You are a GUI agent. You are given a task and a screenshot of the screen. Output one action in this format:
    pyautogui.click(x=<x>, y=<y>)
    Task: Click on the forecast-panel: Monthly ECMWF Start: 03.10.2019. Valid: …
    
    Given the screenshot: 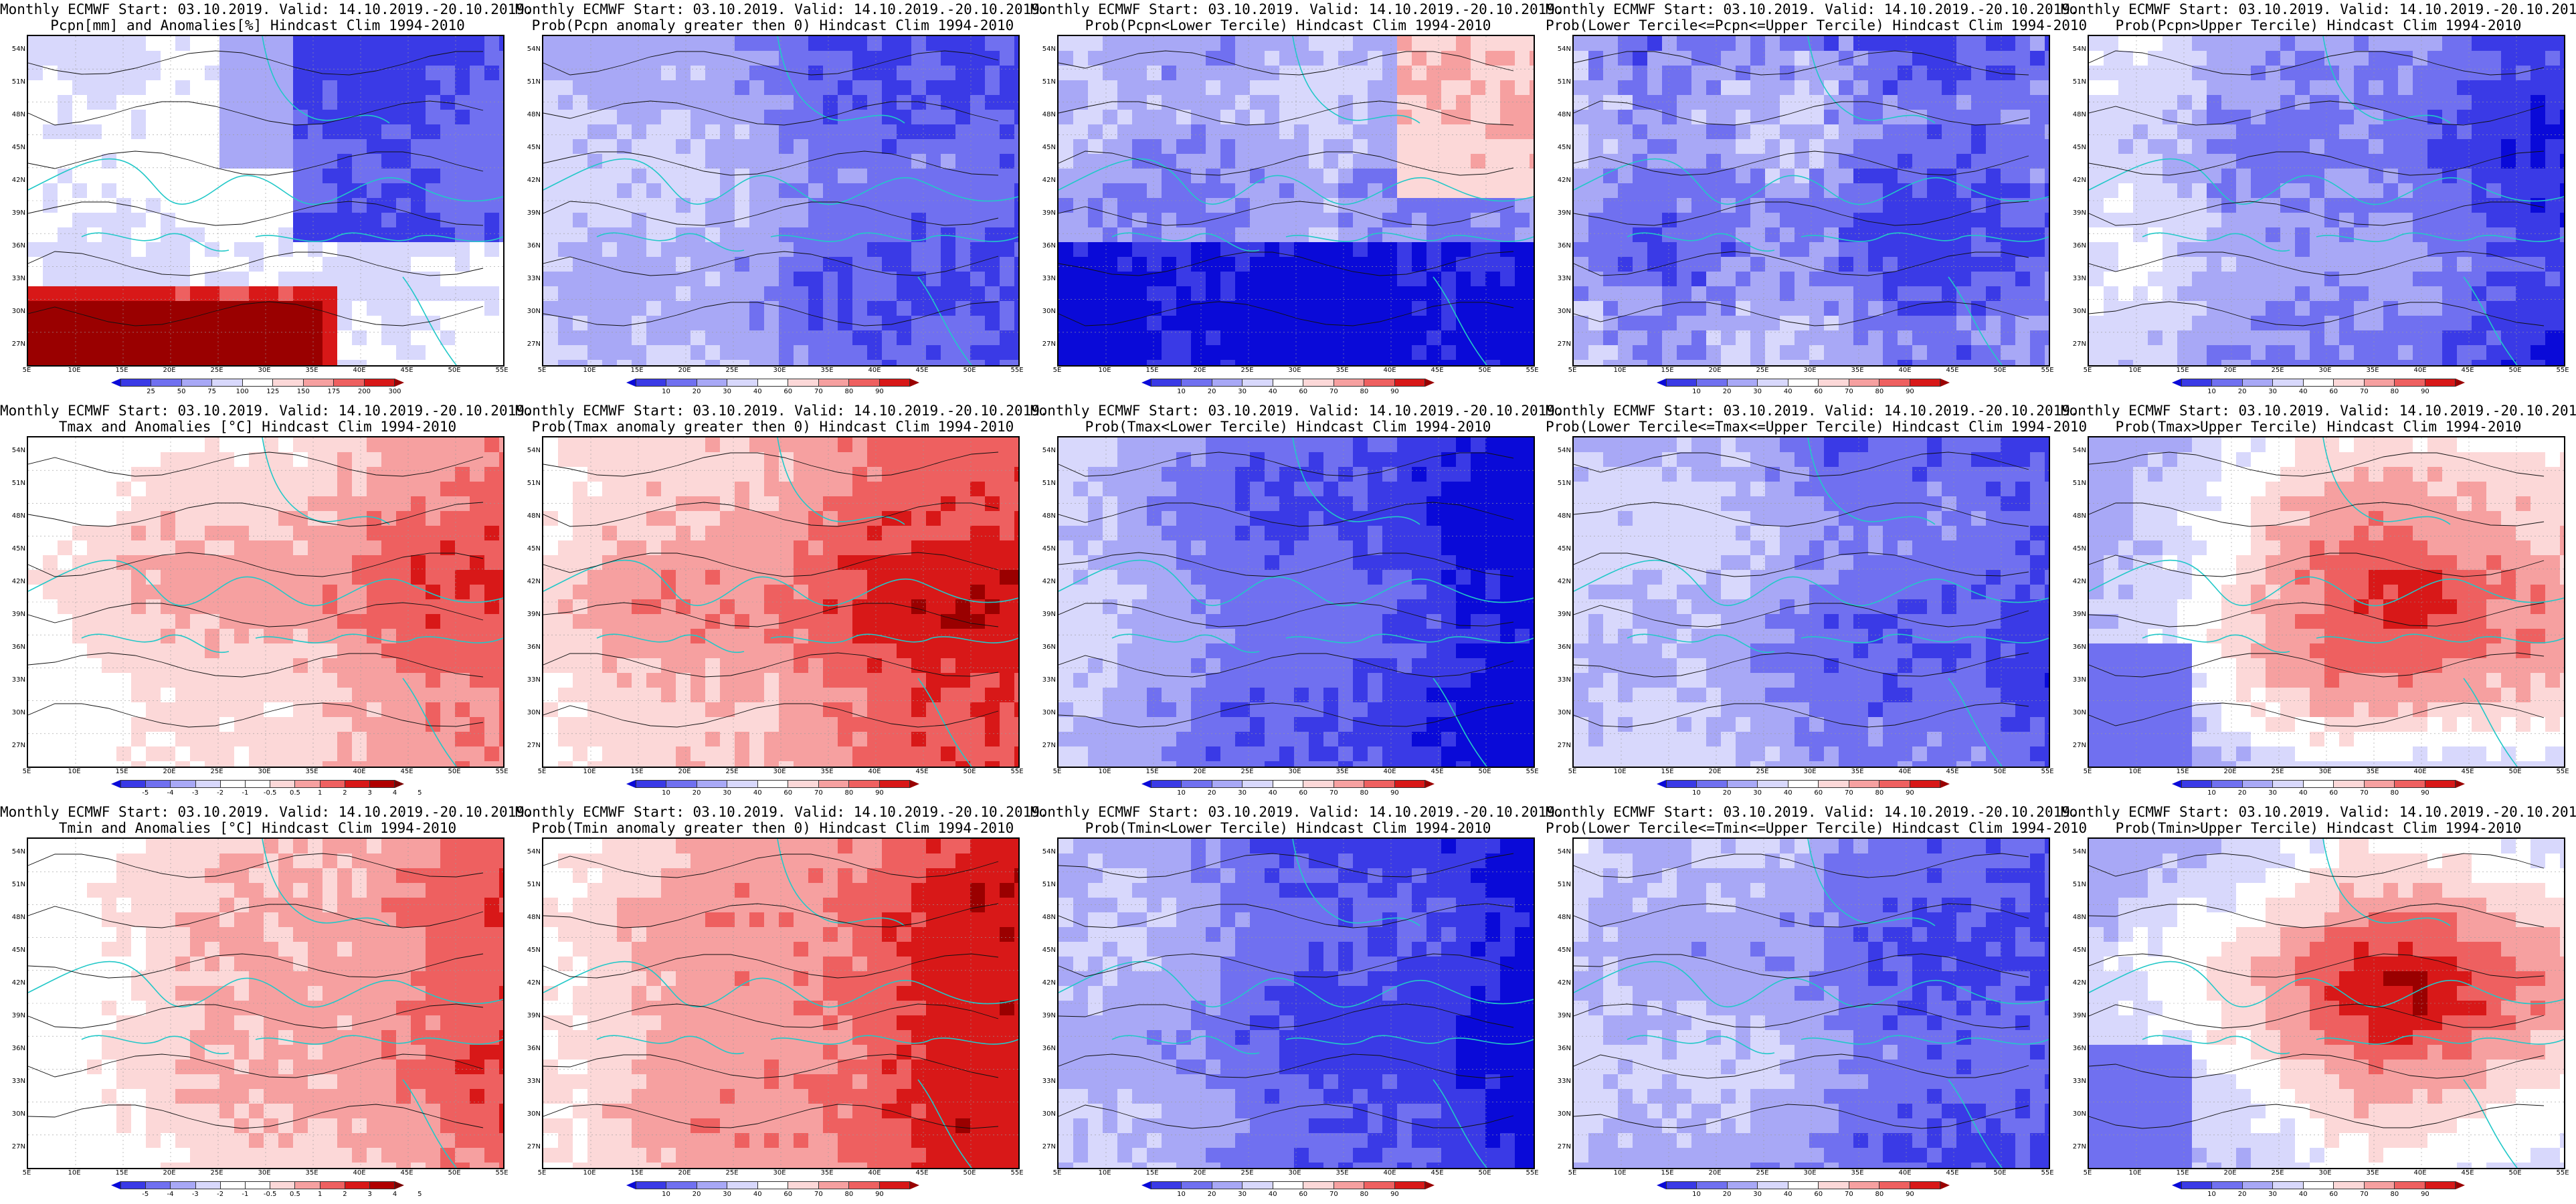 What is the action you would take?
    pyautogui.click(x=2318, y=200)
    